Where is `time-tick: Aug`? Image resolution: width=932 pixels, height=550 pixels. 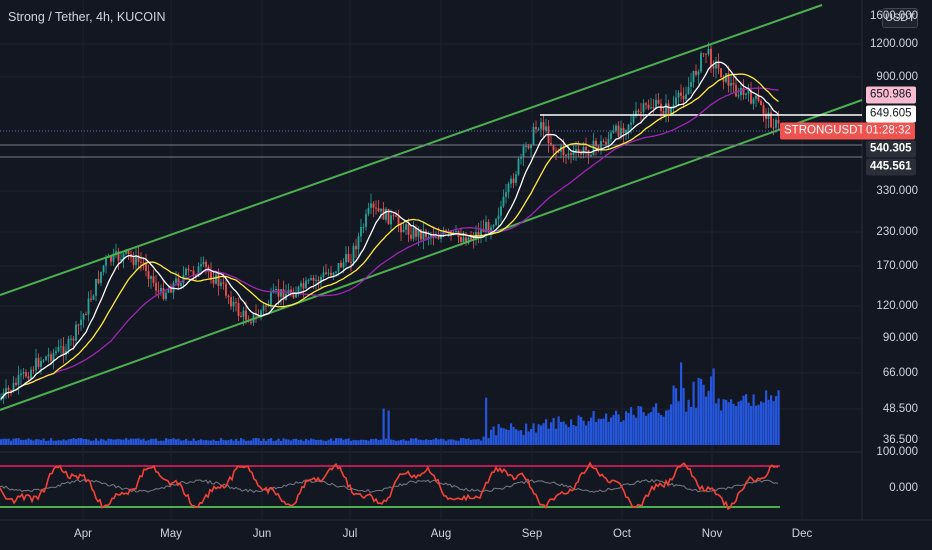
time-tick: Aug is located at coordinates (441, 534).